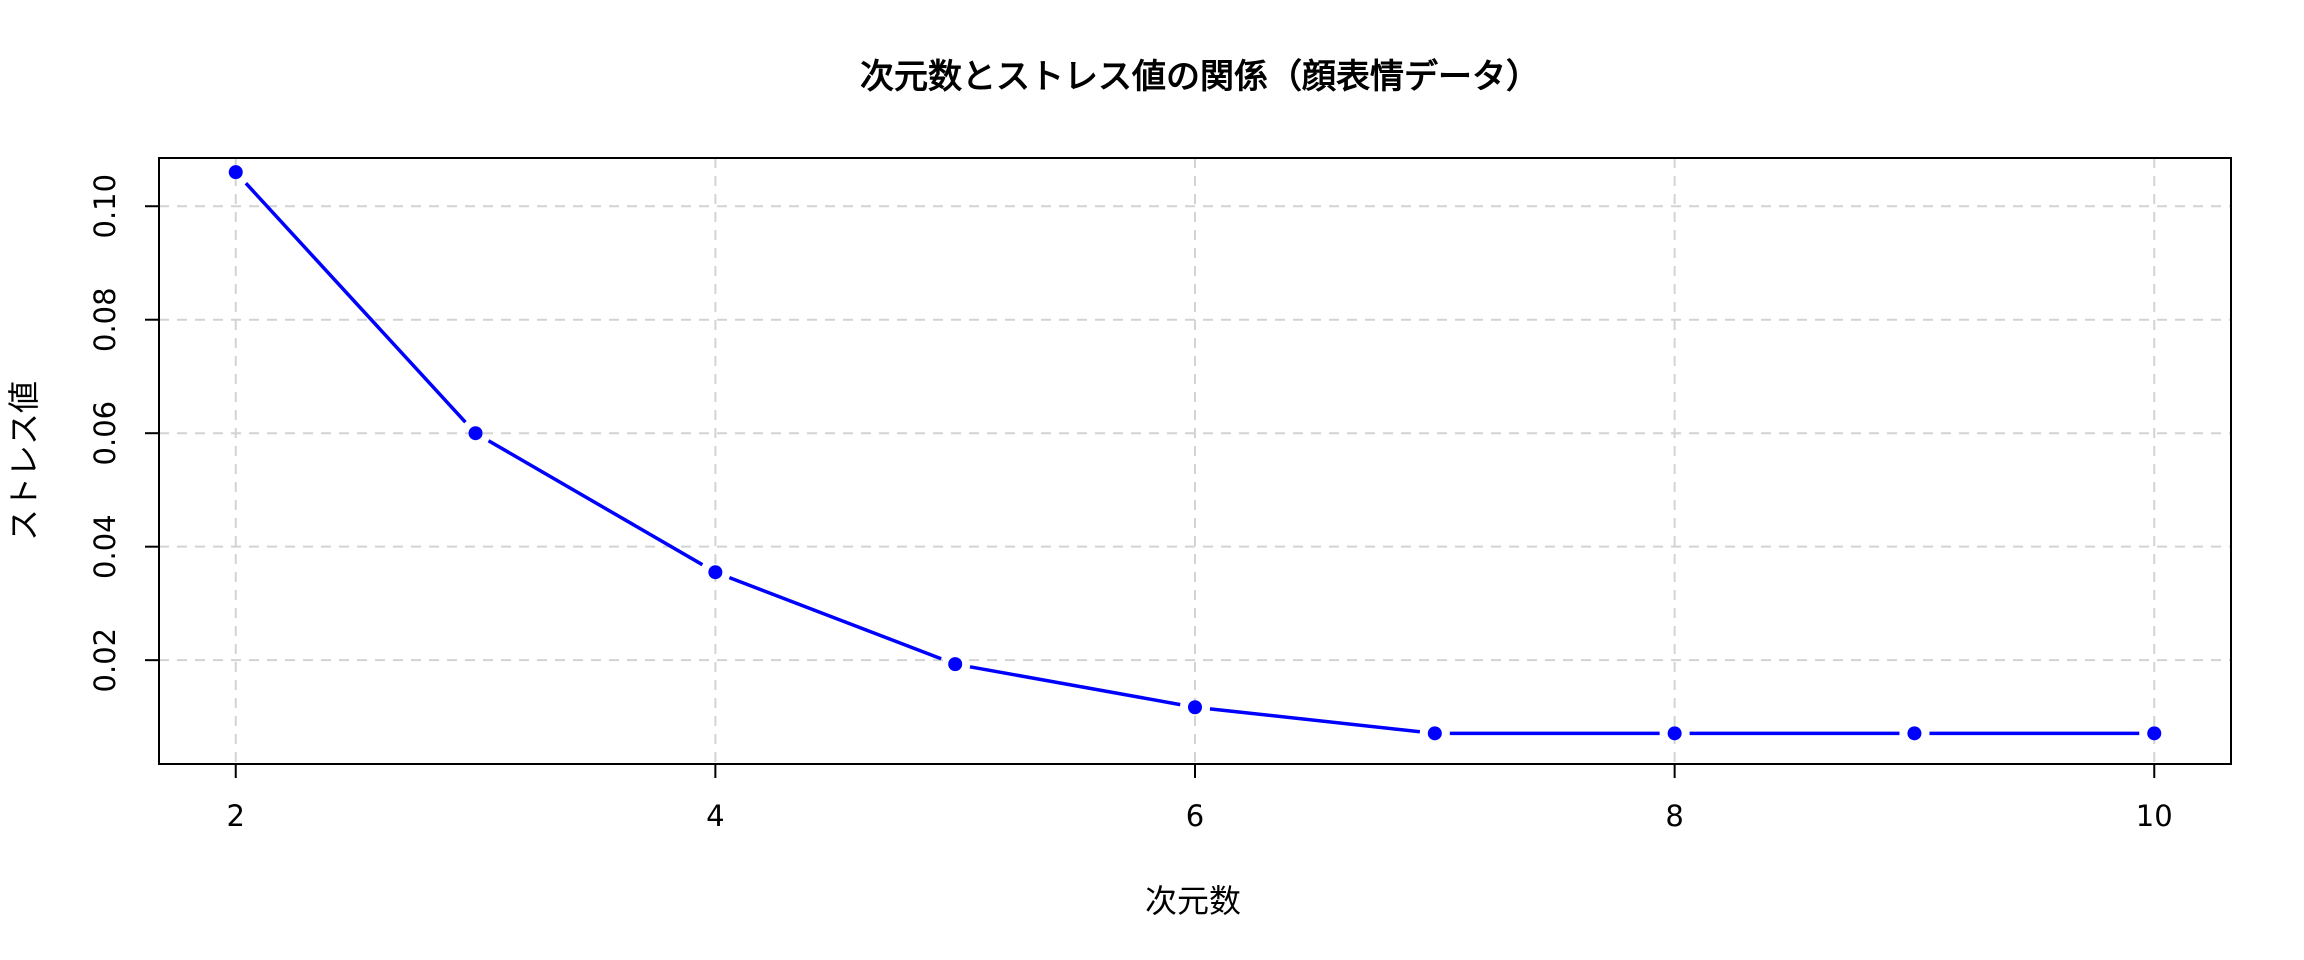  Describe the element at coordinates (1193, 901) in the screenshot. I see `x-axis-label: 次元数` at that location.